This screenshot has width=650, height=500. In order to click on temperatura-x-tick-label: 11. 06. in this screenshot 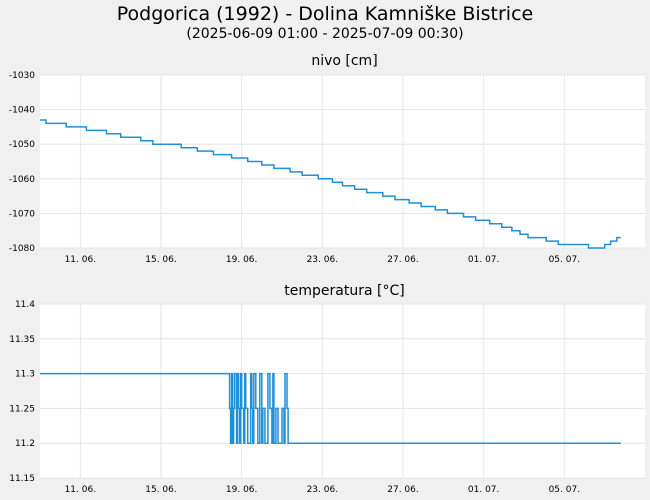, I will do `click(81, 490)`.